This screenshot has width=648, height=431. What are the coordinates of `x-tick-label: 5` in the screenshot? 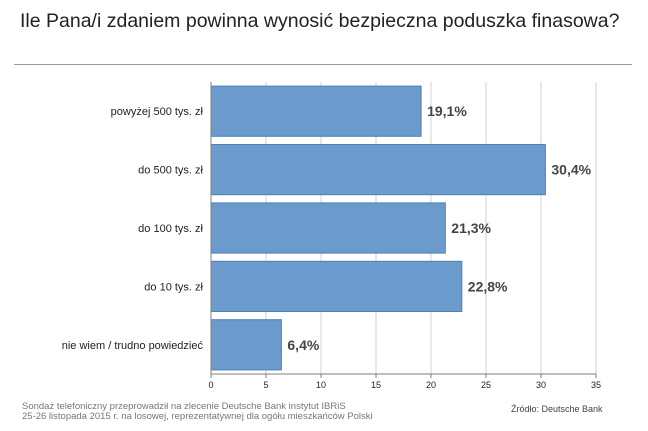 It's located at (265, 385).